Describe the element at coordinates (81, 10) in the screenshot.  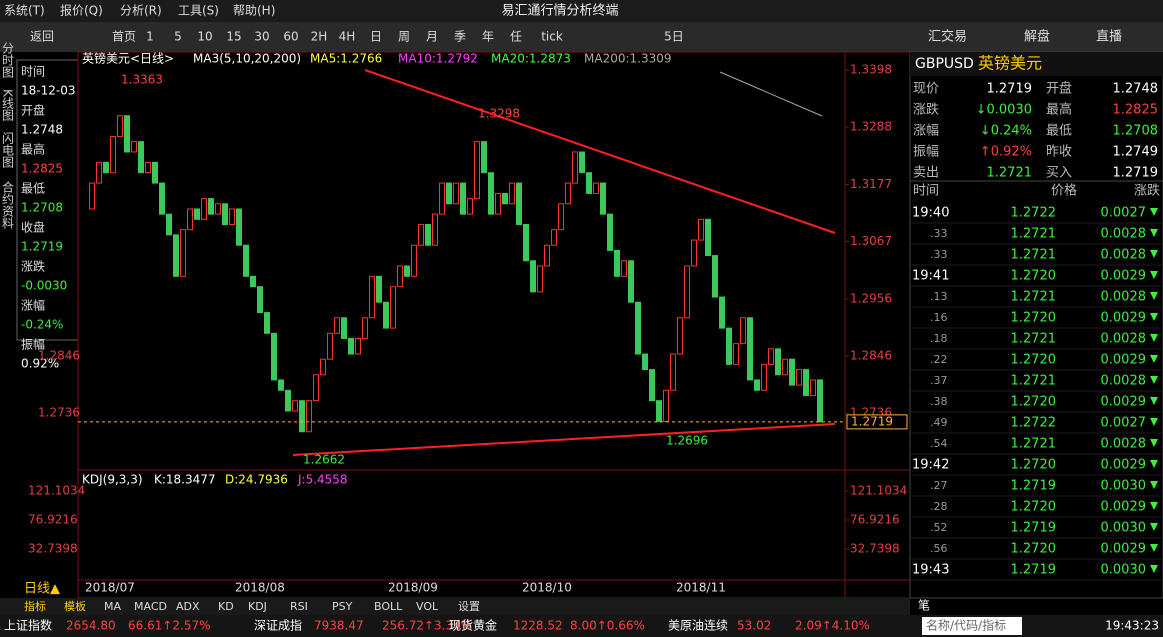
I see `menu-item: 报价(Q)` at that location.